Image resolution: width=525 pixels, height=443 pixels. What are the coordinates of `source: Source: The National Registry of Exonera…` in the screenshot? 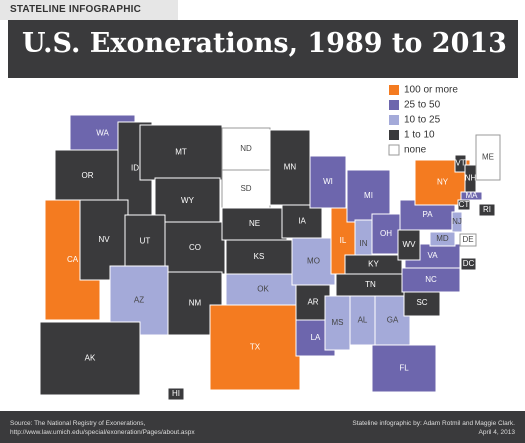 It's located at (102, 428).